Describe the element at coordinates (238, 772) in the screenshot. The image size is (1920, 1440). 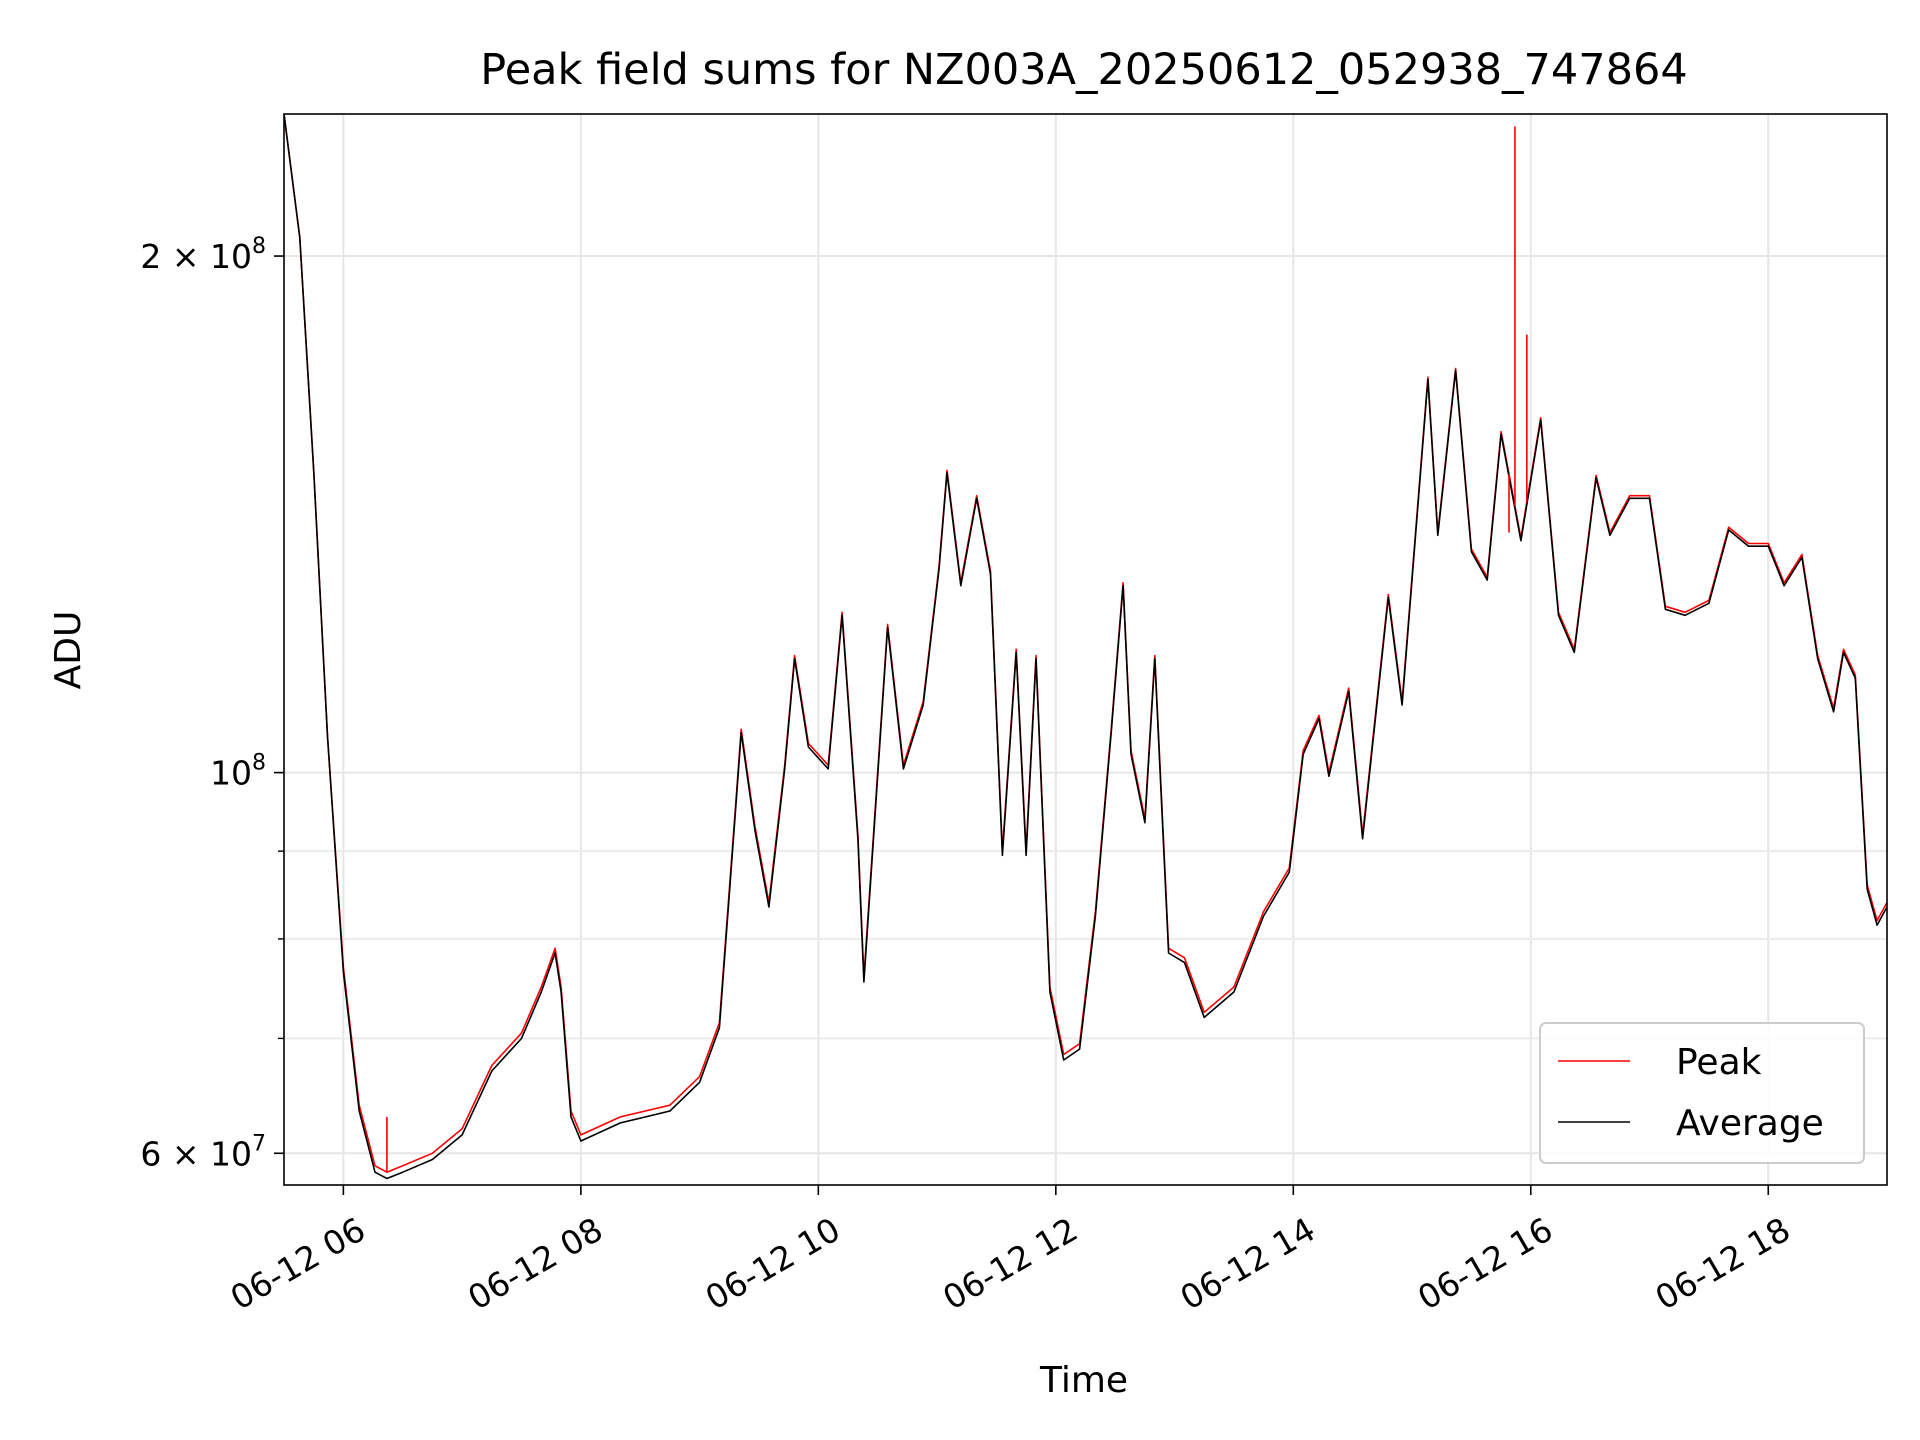
I see `y-tick-label: 108` at that location.